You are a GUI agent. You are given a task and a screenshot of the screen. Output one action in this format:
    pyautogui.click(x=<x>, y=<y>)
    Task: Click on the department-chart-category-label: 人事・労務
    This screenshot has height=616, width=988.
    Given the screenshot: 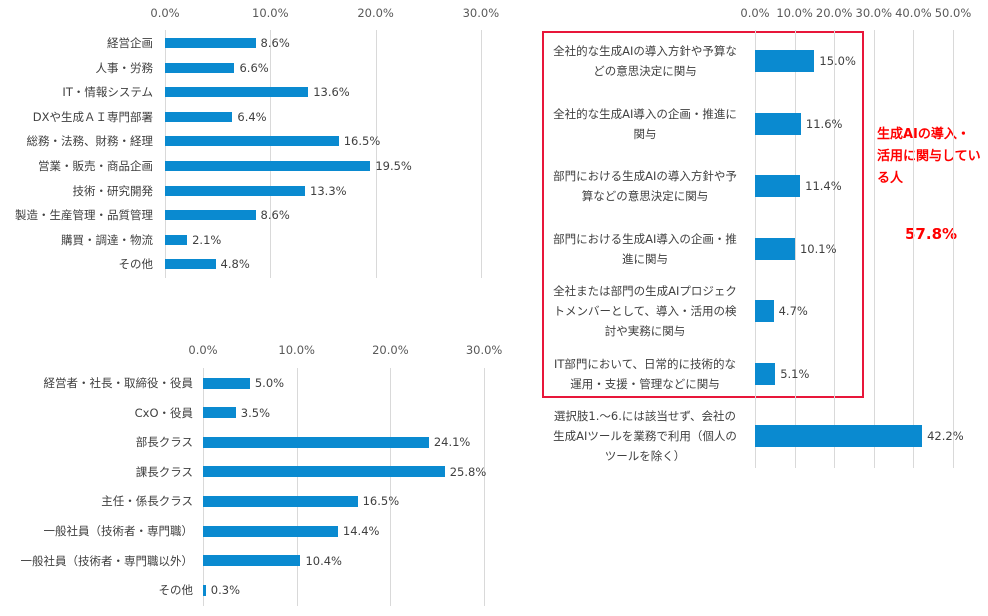 What is the action you would take?
    pyautogui.click(x=124, y=67)
    